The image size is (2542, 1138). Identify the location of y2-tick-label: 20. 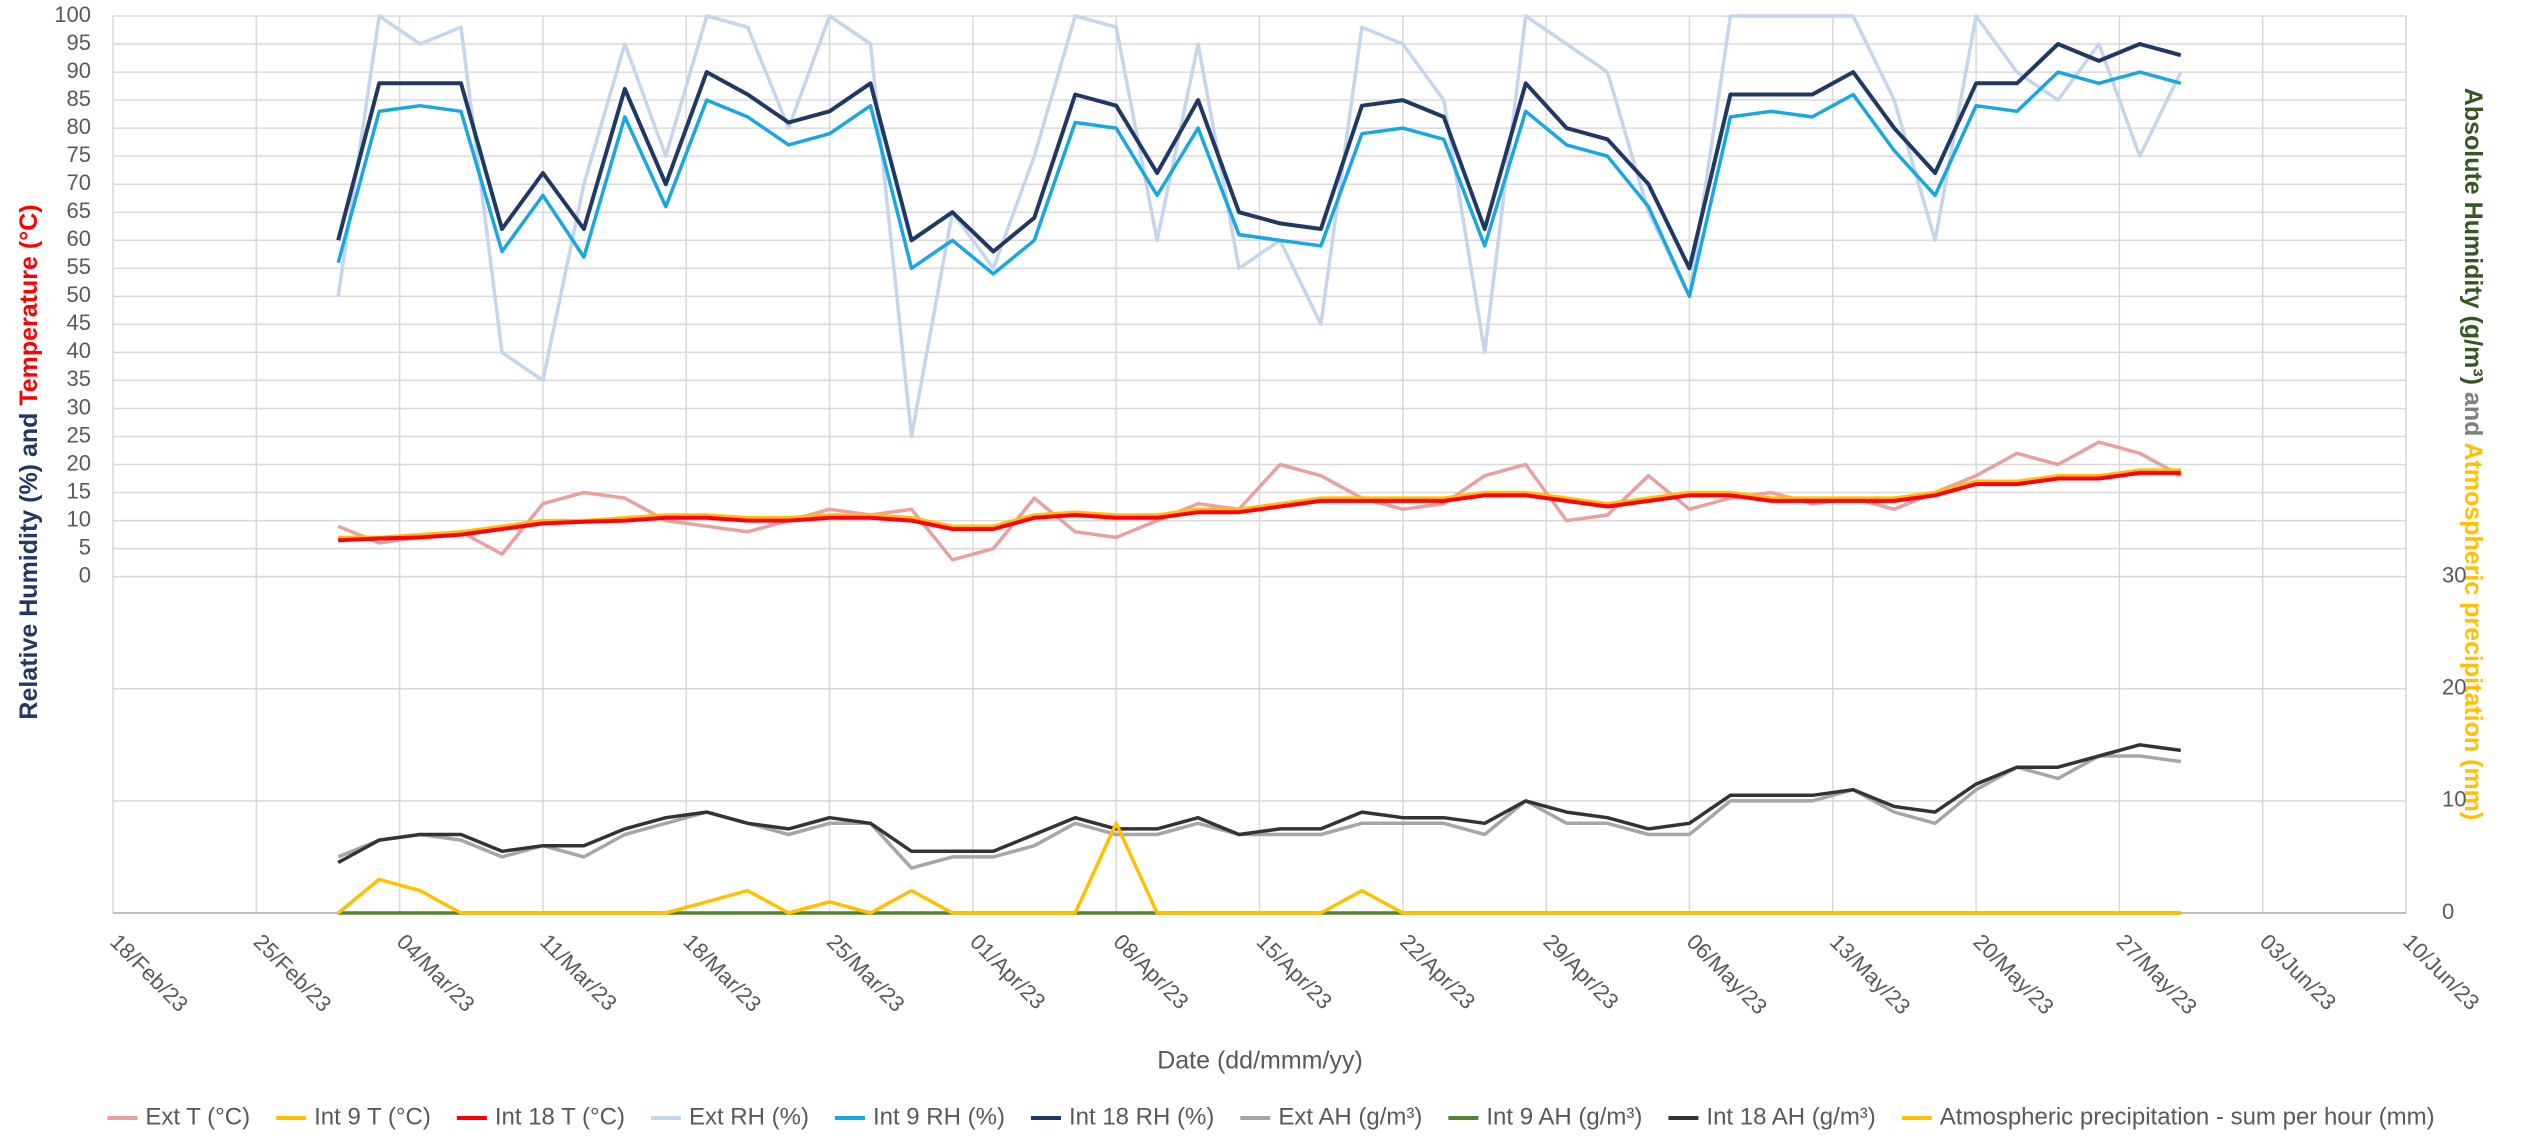
(2454, 687).